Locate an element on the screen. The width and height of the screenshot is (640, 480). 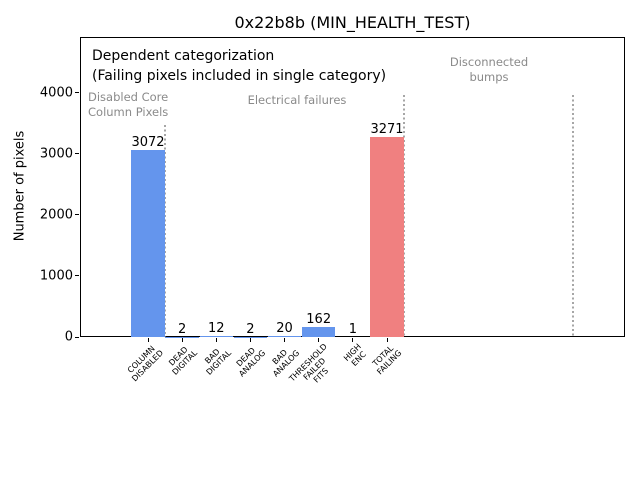
y-tick-label: 1000 is located at coordinates (56, 276).